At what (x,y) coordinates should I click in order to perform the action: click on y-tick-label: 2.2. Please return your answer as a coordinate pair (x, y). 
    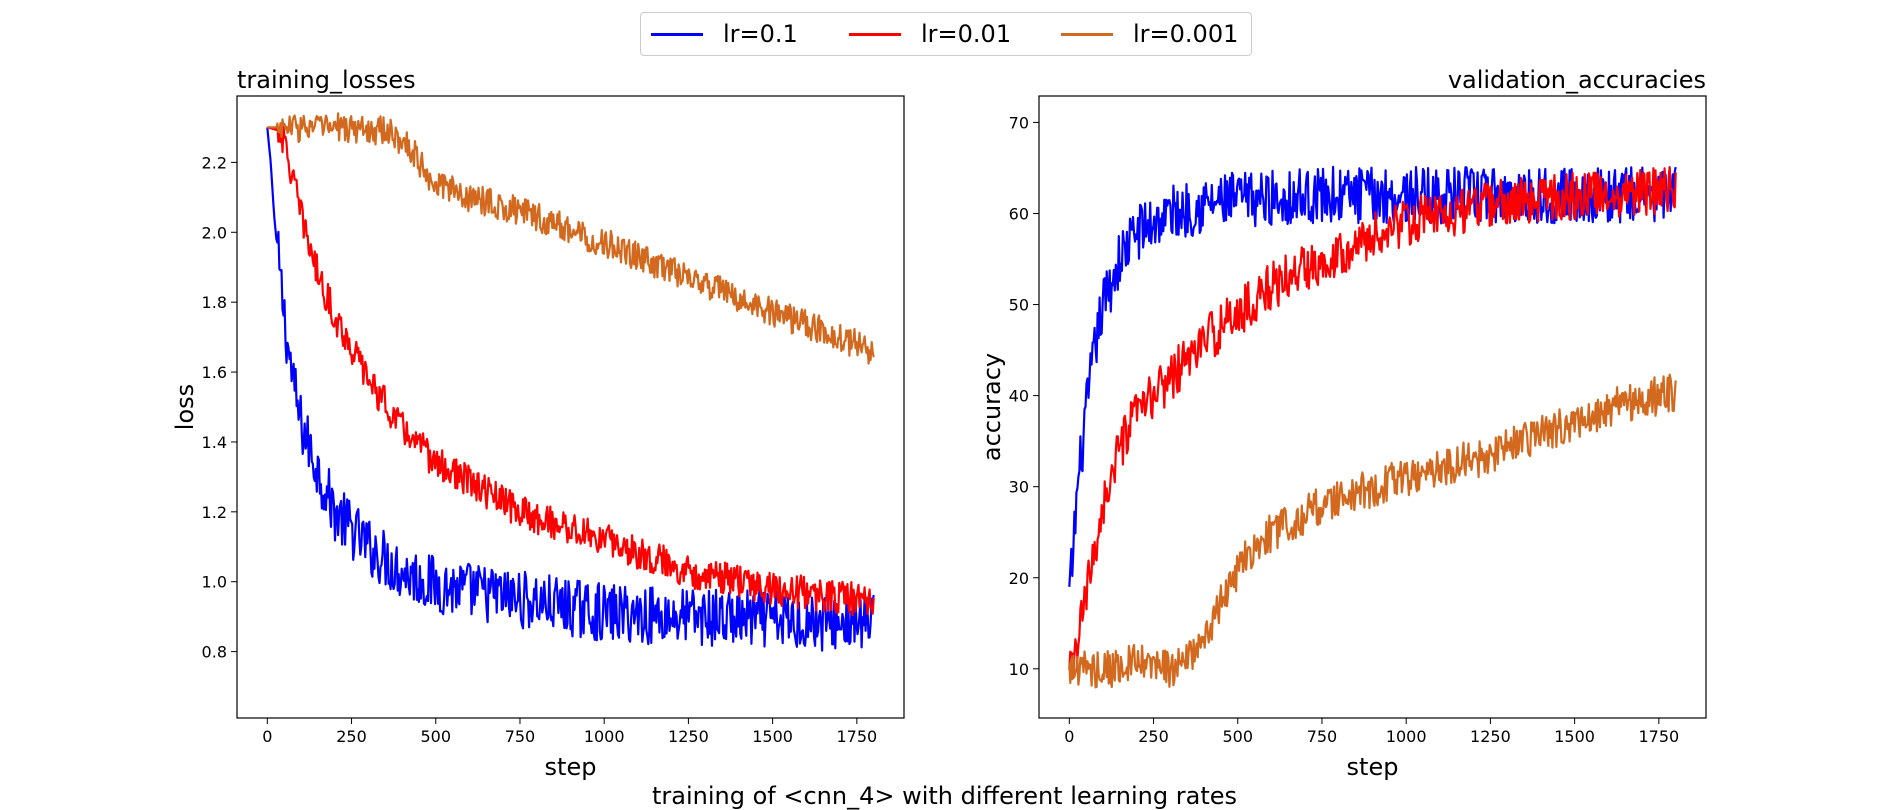
    Looking at the image, I should click on (214, 162).